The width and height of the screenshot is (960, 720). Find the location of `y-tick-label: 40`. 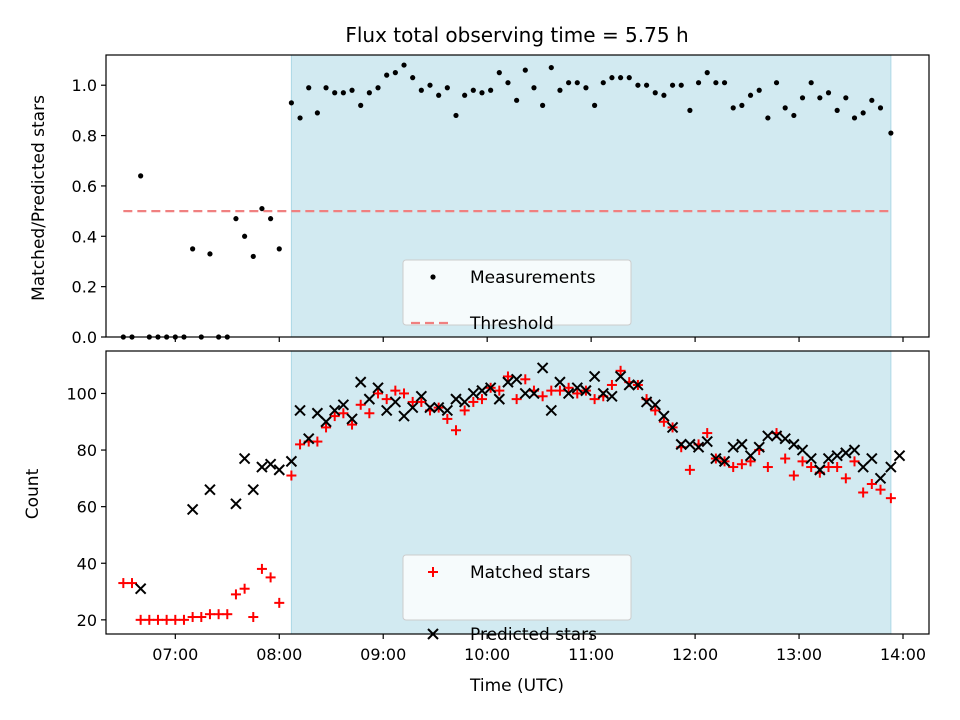

y-tick-label: 40 is located at coordinates (87, 563).